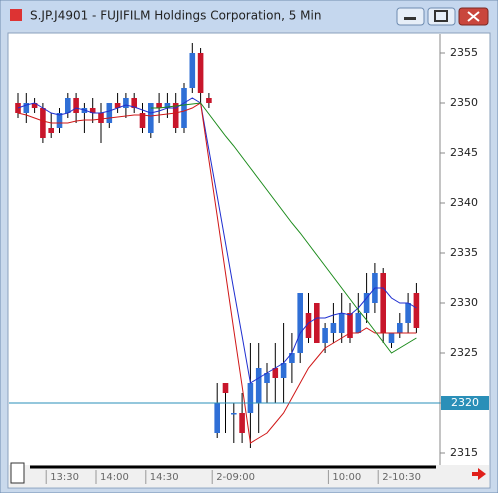  I want to click on current-price-label: 2320, so click(465, 402).